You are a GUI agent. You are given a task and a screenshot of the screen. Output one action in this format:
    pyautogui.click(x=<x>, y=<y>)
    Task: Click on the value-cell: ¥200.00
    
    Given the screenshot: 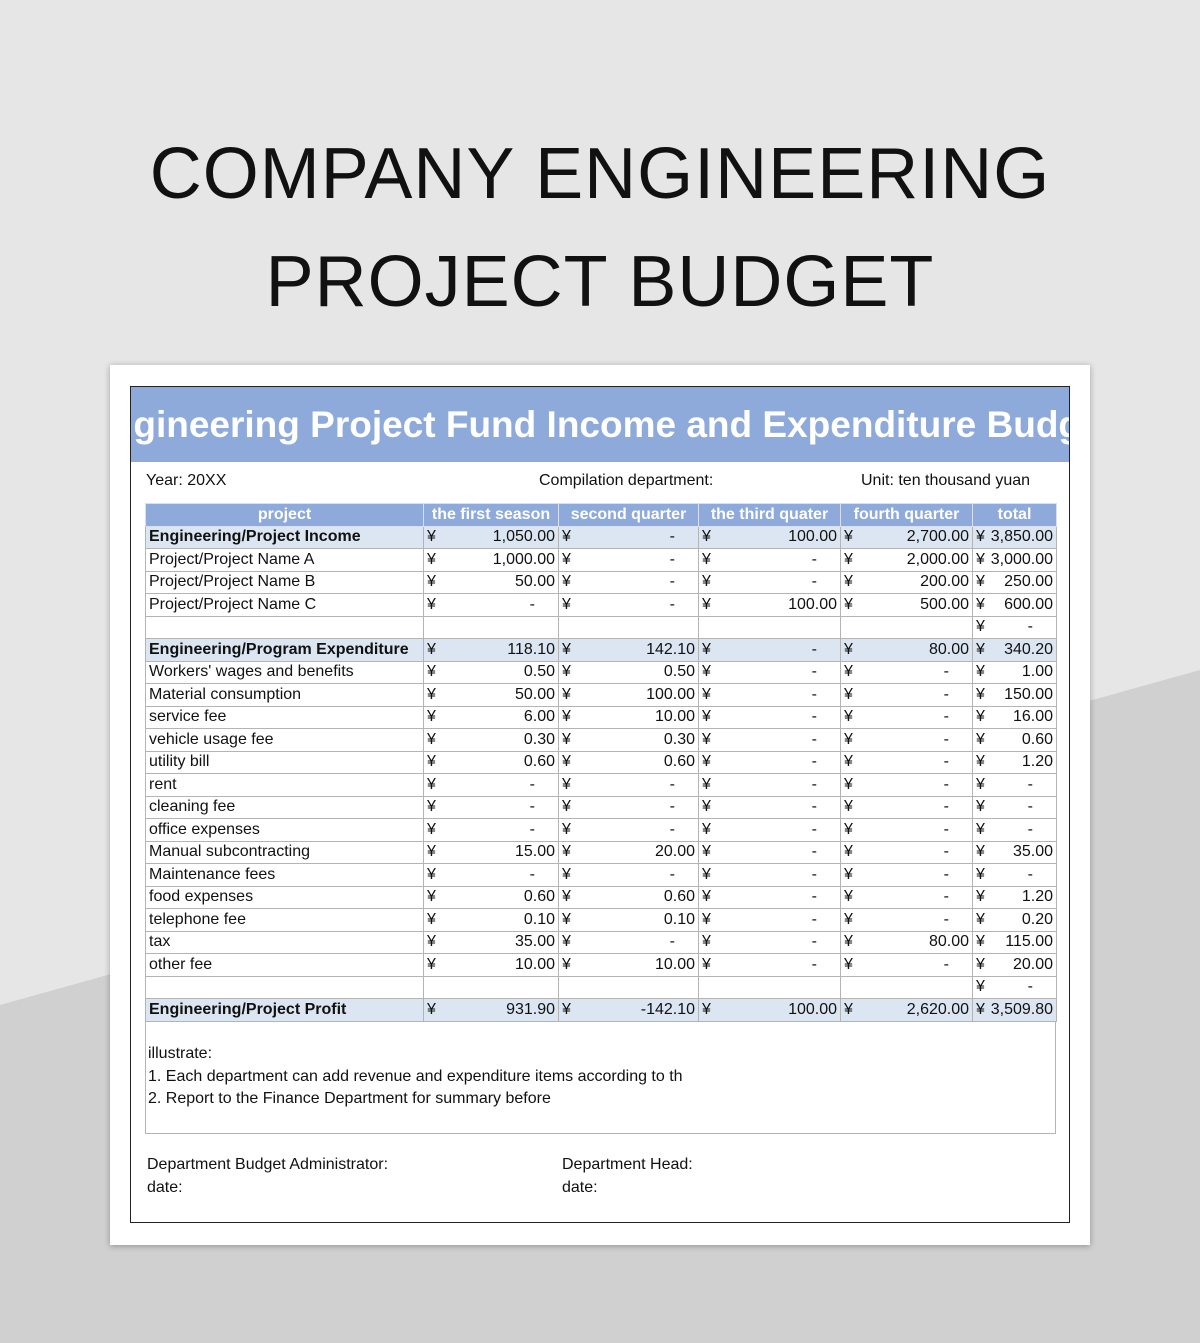 What is the action you would take?
    pyautogui.click(x=906, y=582)
    